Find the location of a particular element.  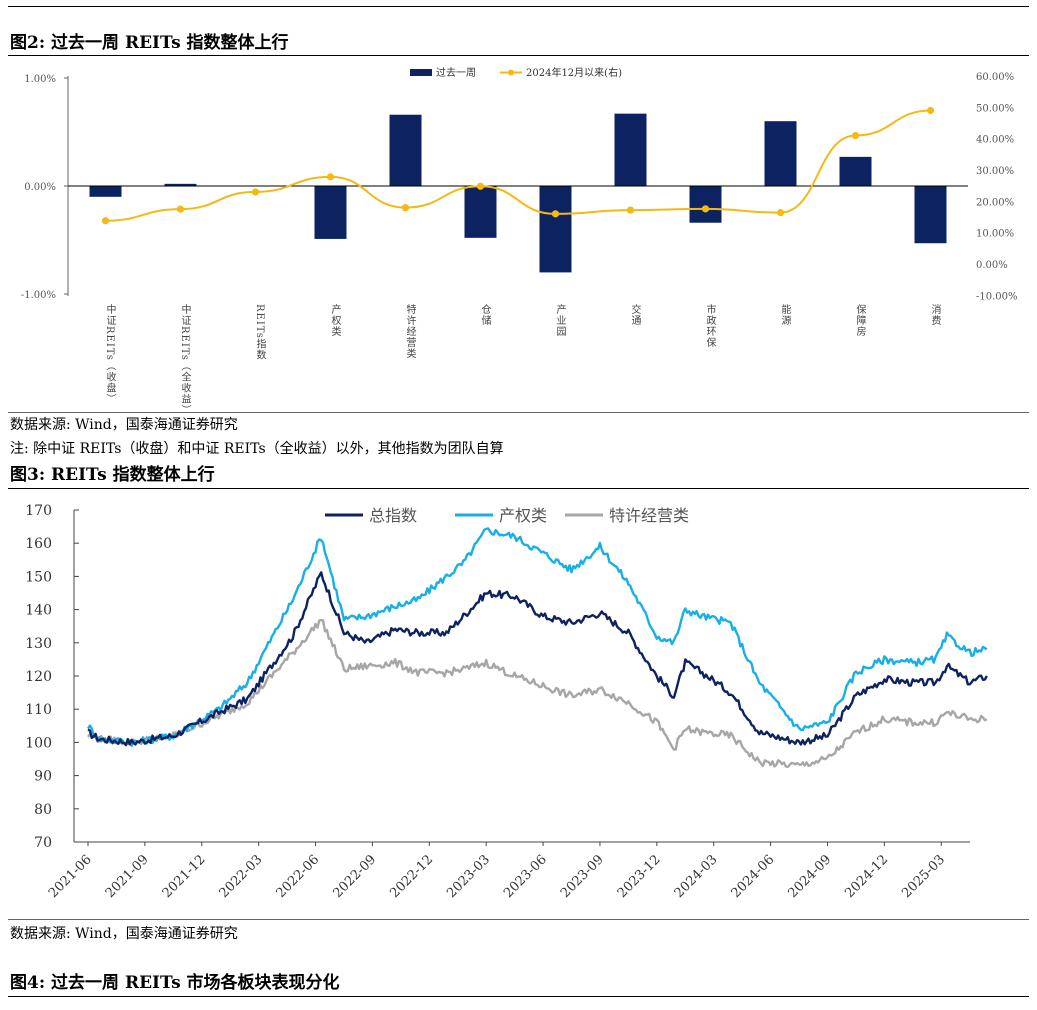

fig2-left-axis: 1.00% 0.00% -1.00% is located at coordinates (45, 187).